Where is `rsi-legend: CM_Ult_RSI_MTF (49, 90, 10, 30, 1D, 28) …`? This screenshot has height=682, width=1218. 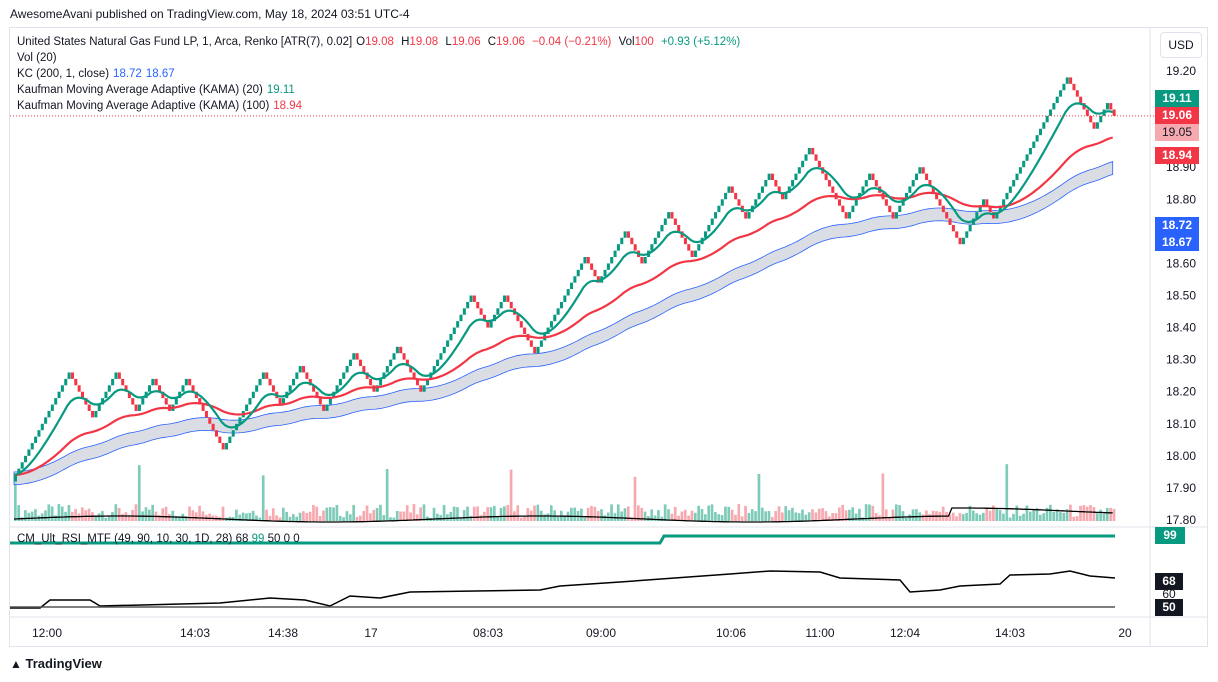
rsi-legend: CM_Ult_RSI_MTF (49, 90, 10, 30, 1D, 28) … is located at coordinates (158, 539).